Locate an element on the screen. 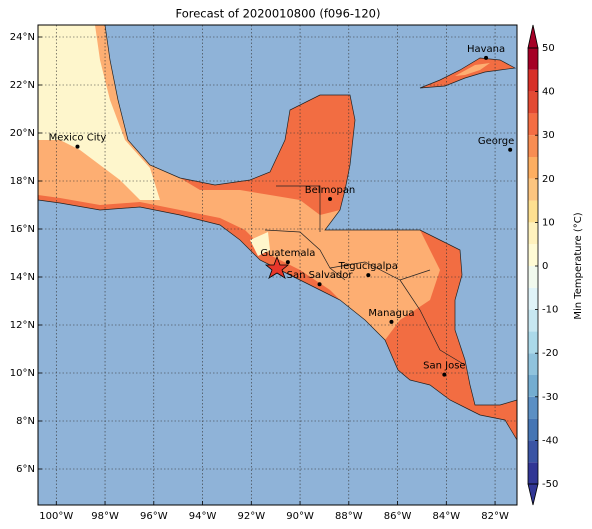  x-tick-label: 96°W is located at coordinates (154, 516).